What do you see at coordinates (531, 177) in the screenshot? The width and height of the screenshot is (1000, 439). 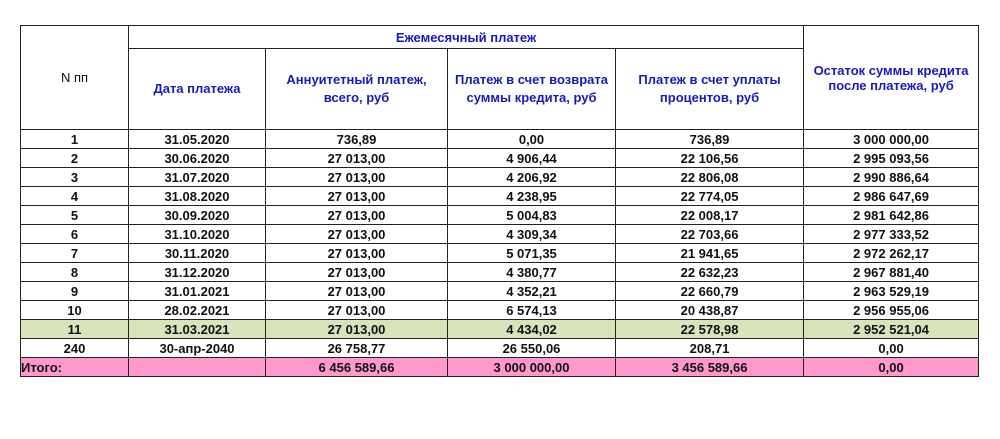 I see `table-cell: 4 206,92` at bounding box center [531, 177].